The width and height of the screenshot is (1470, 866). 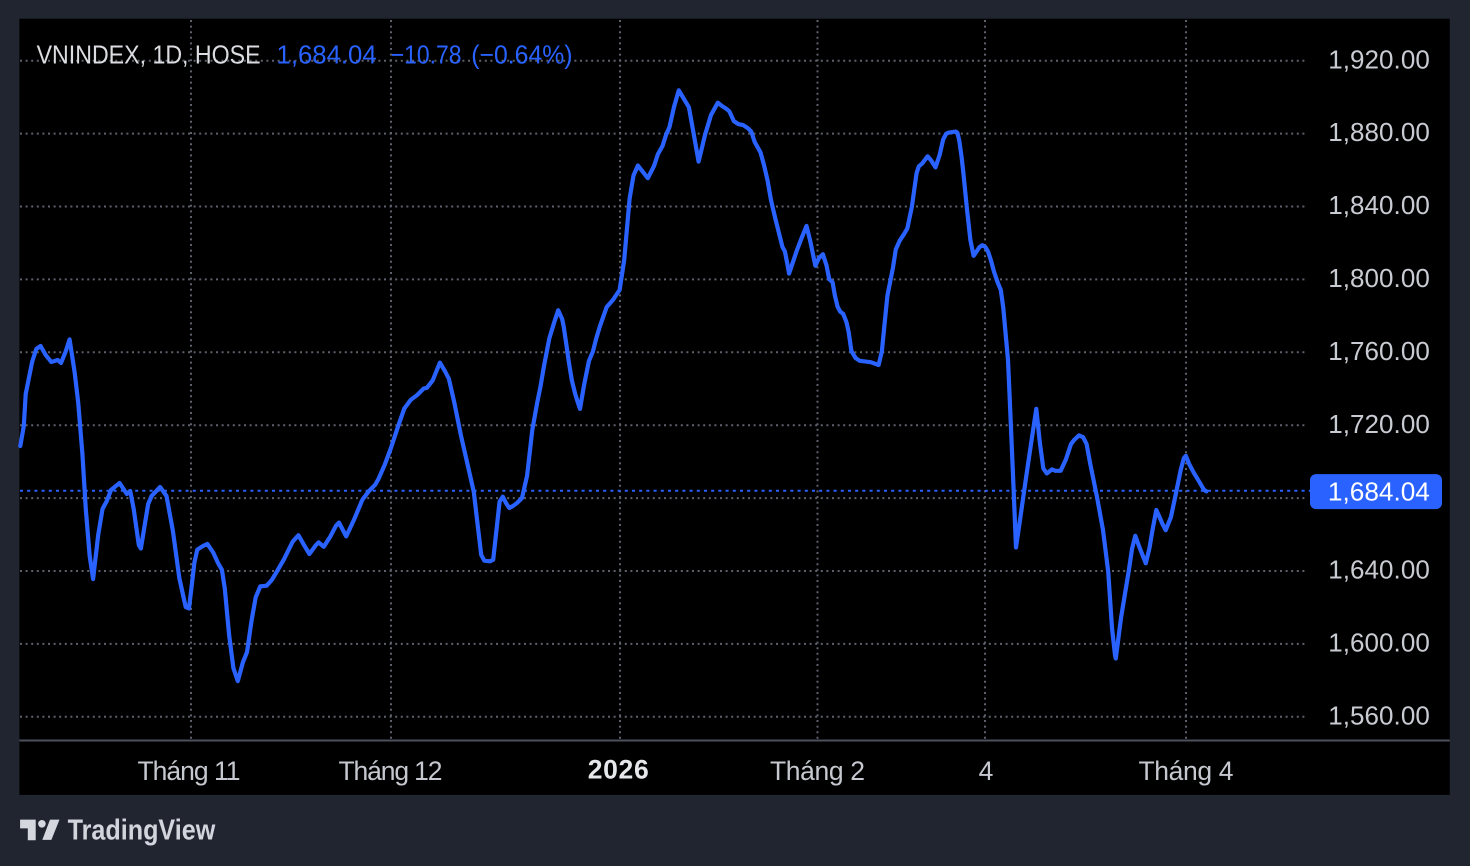 I want to click on svg-text: −10.78, so click(x=426, y=55).